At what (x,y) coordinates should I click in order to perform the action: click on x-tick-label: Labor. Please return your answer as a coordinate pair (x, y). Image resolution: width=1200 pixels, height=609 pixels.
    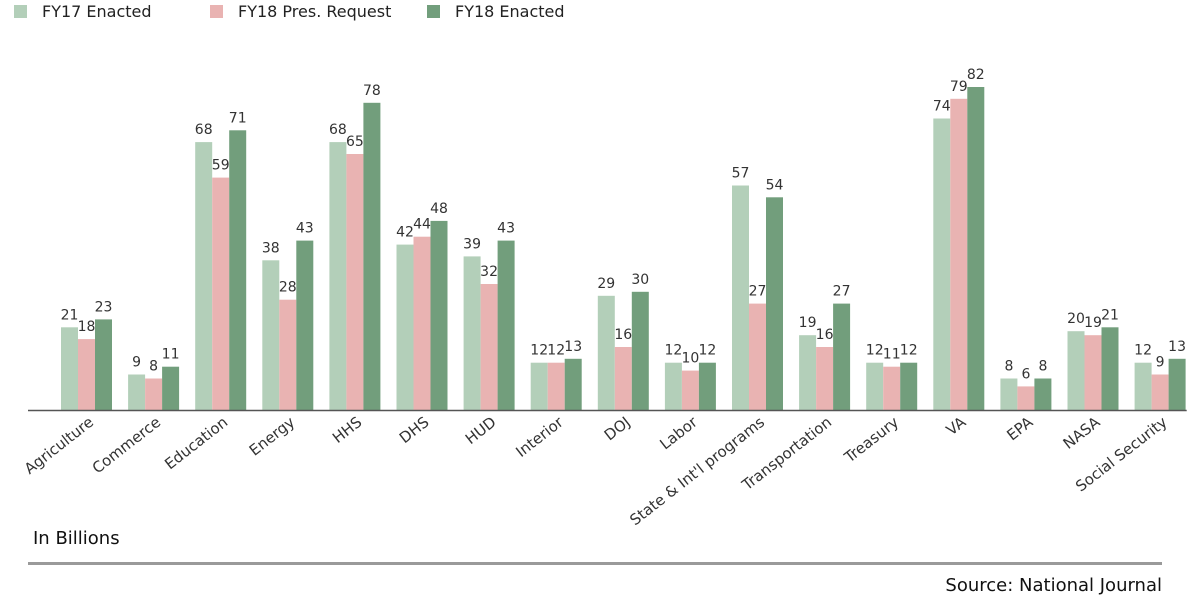
    Looking at the image, I should click on (678, 432).